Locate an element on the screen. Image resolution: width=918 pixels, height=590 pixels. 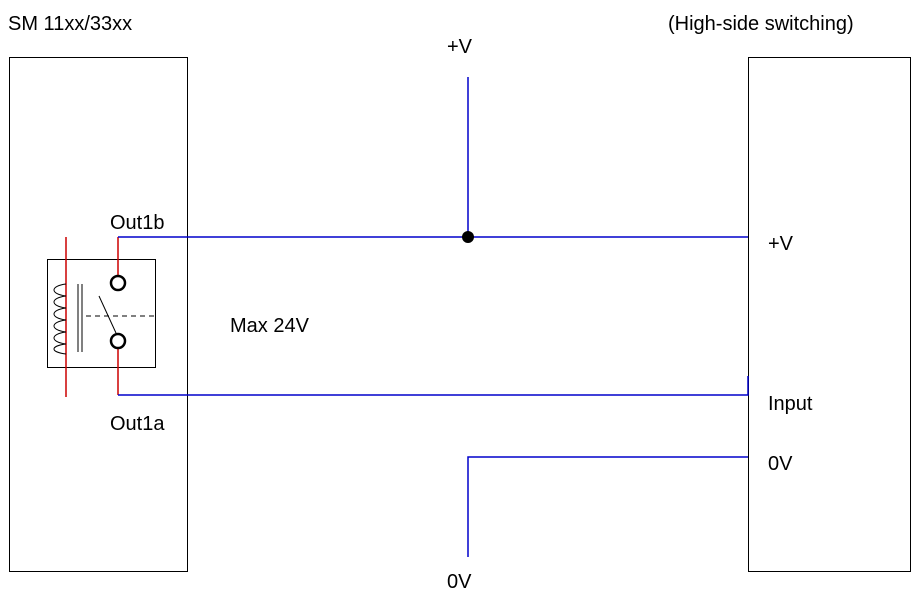
out1b-label: Out1b is located at coordinates (137, 223).